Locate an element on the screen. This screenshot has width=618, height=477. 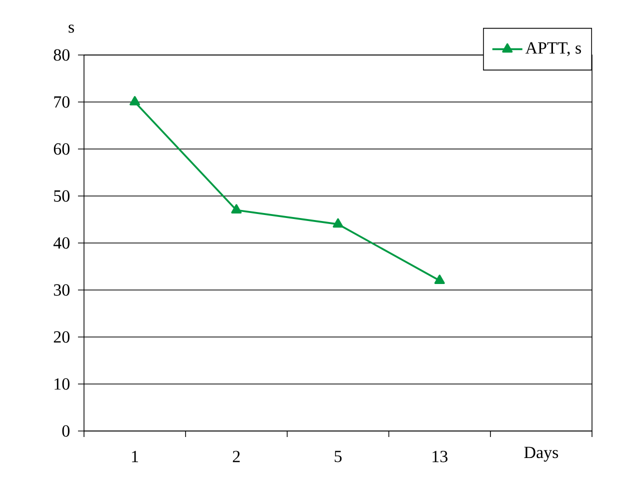
x-tick-label: 5 is located at coordinates (338, 456).